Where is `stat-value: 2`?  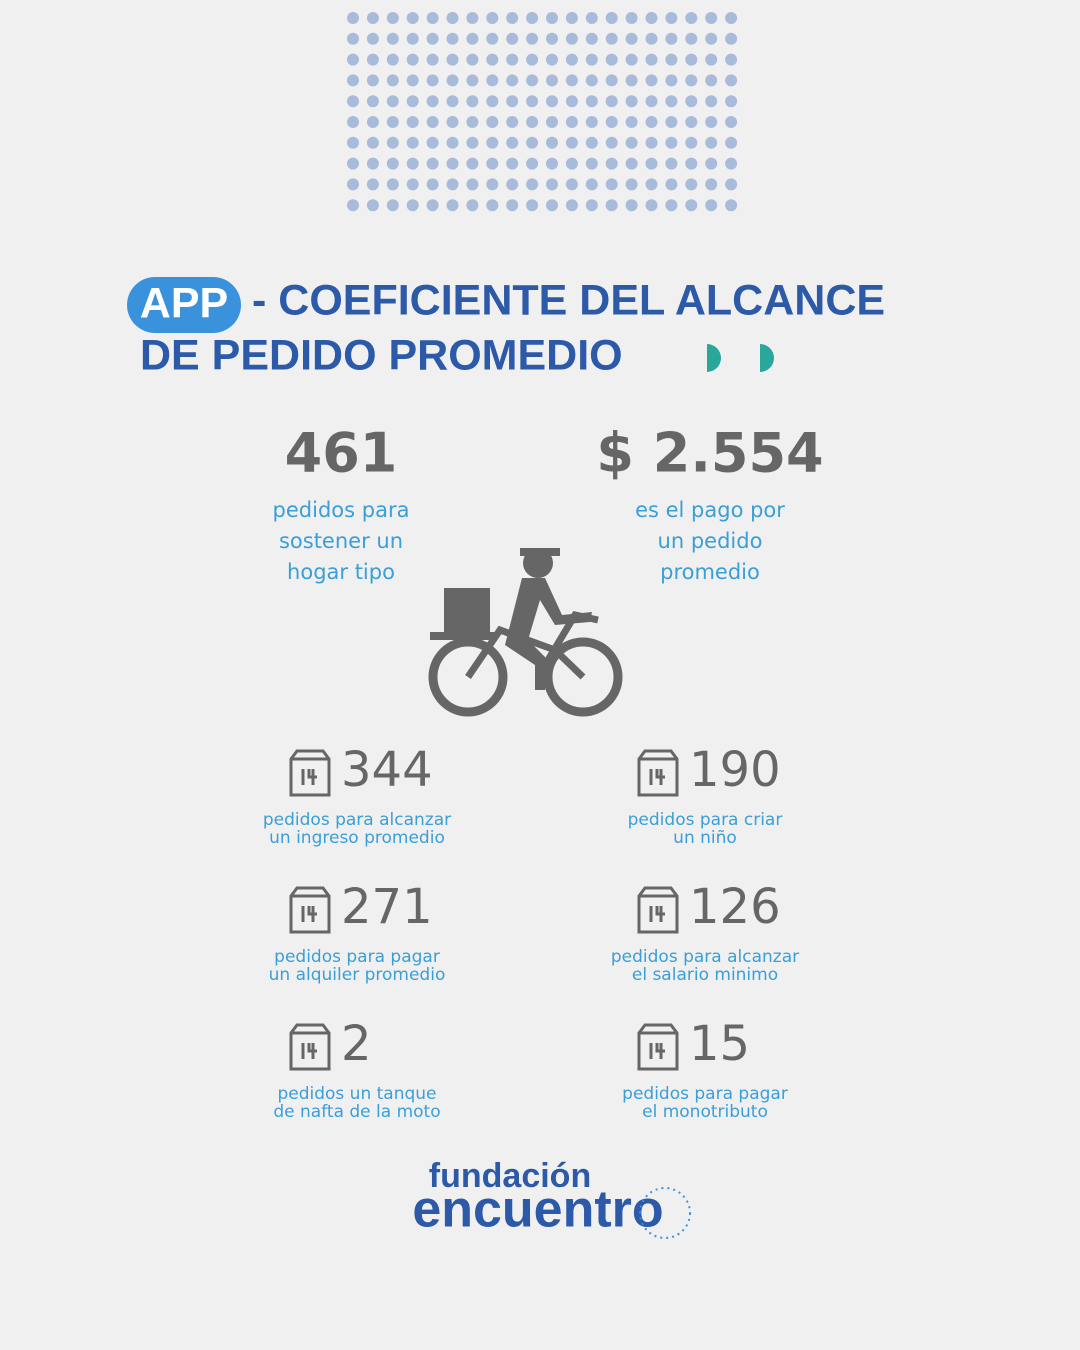 stat-value: 2 is located at coordinates (356, 1044).